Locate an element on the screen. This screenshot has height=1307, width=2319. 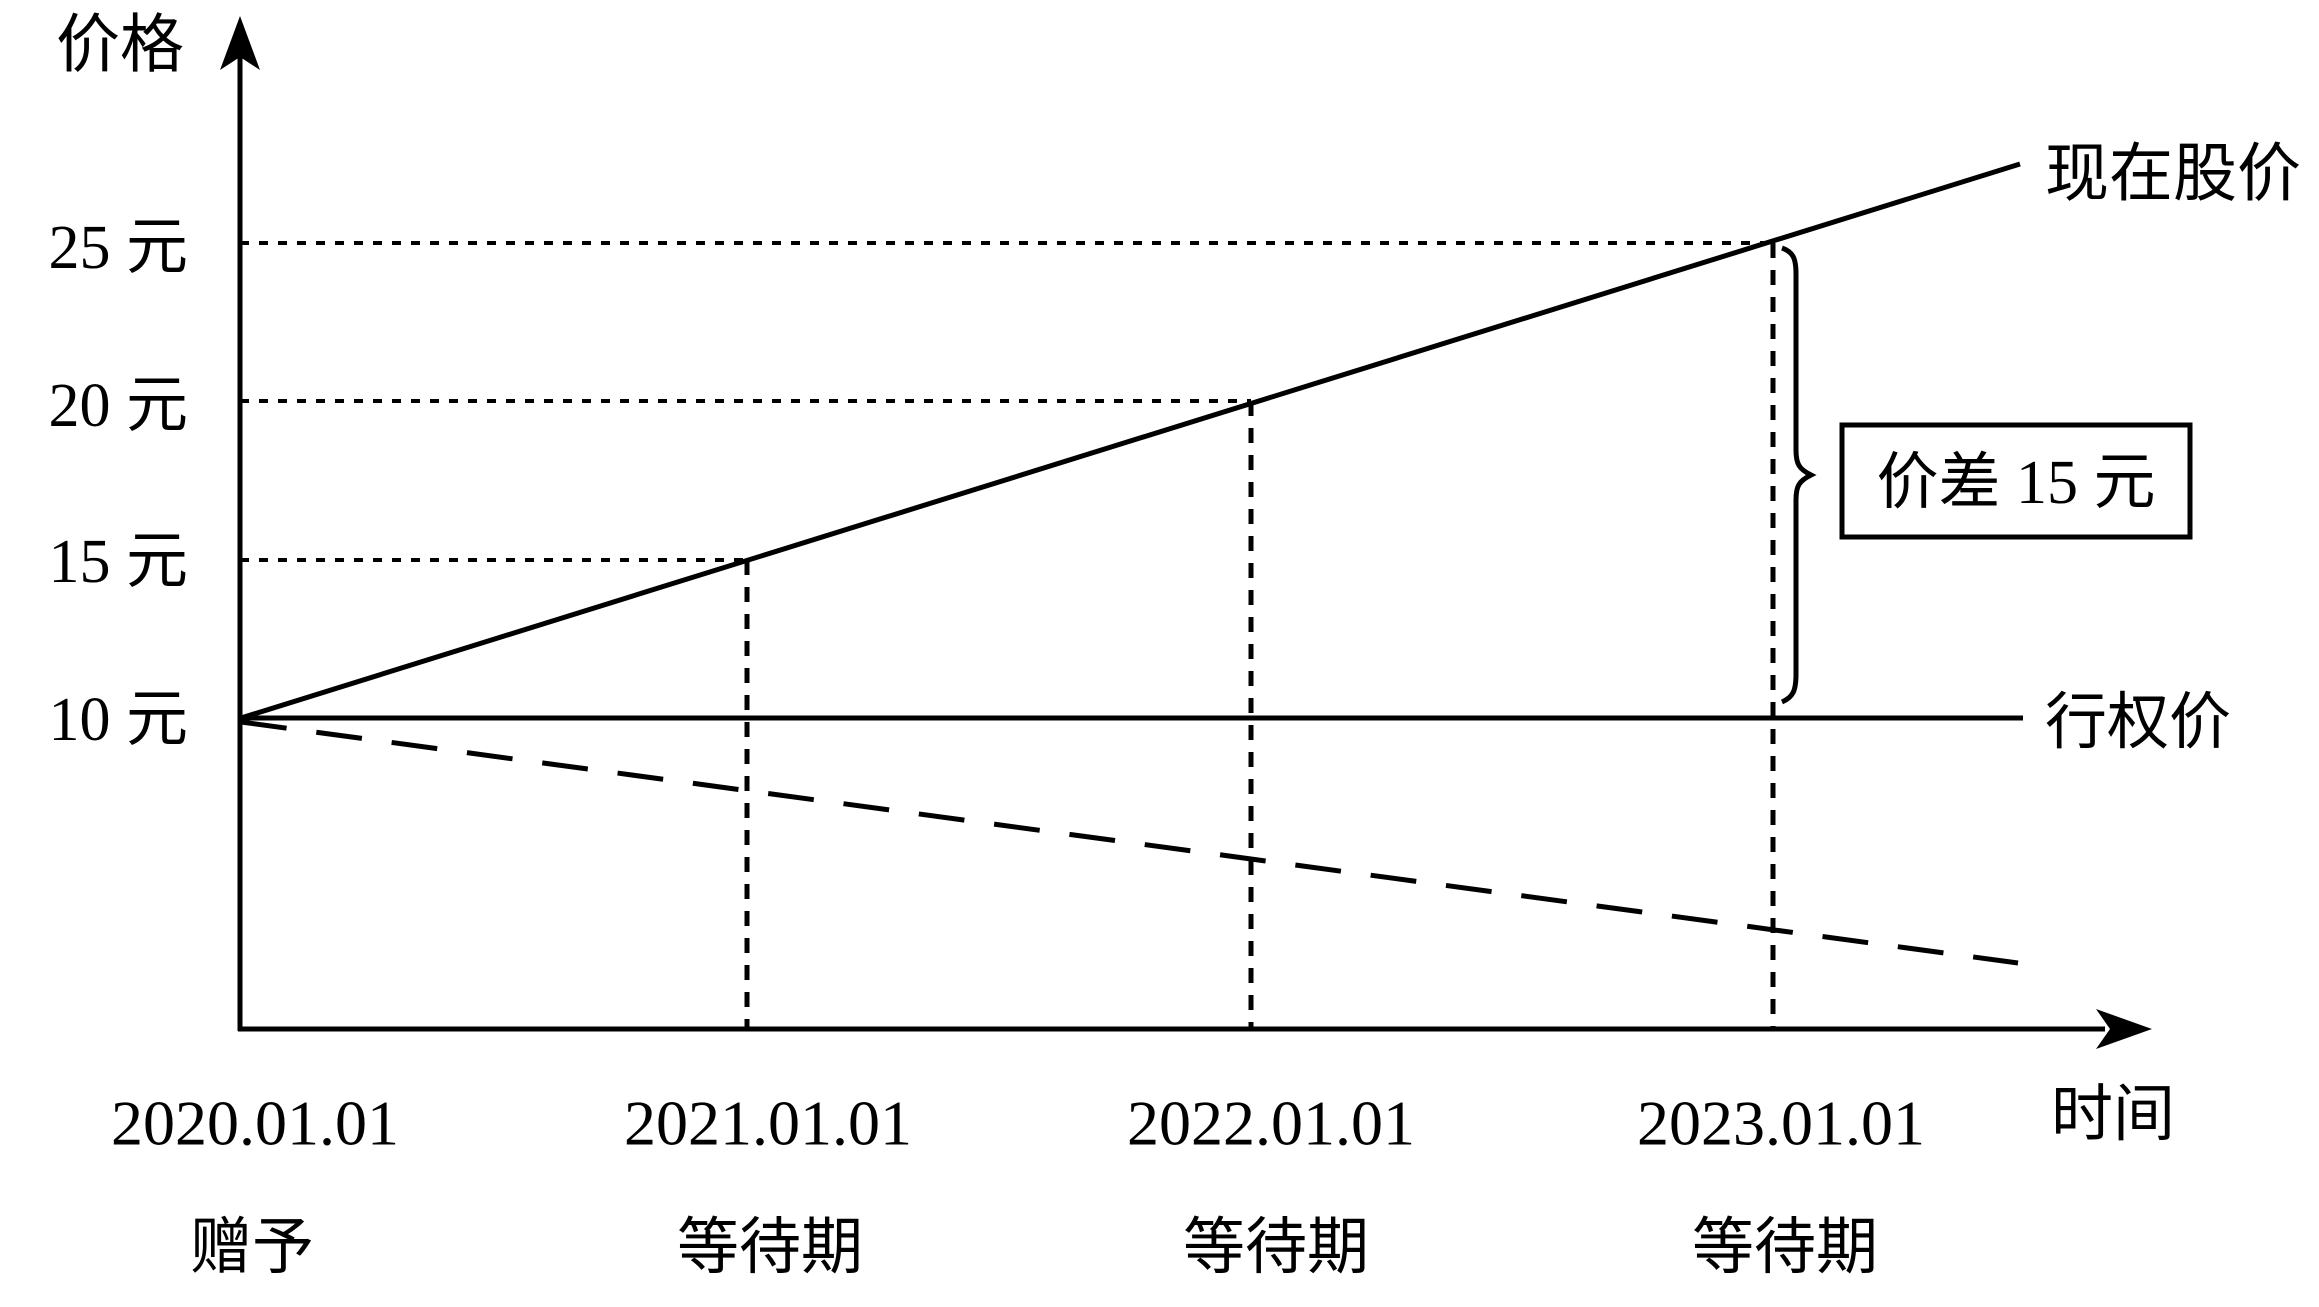
stock-price-line-label: 现在股价 is located at coordinates (2173, 174).